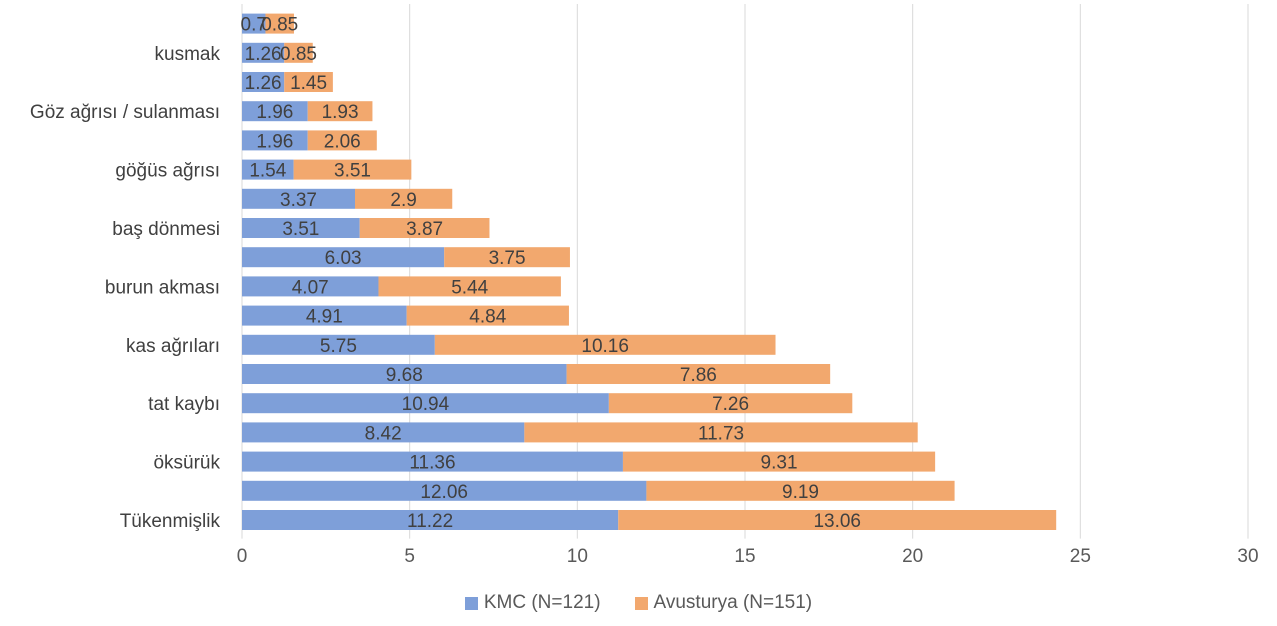 This screenshot has height=626, width=1277. Describe the element at coordinates (343, 258) in the screenshot. I see `data-label-kmc-8: 6.03` at that location.